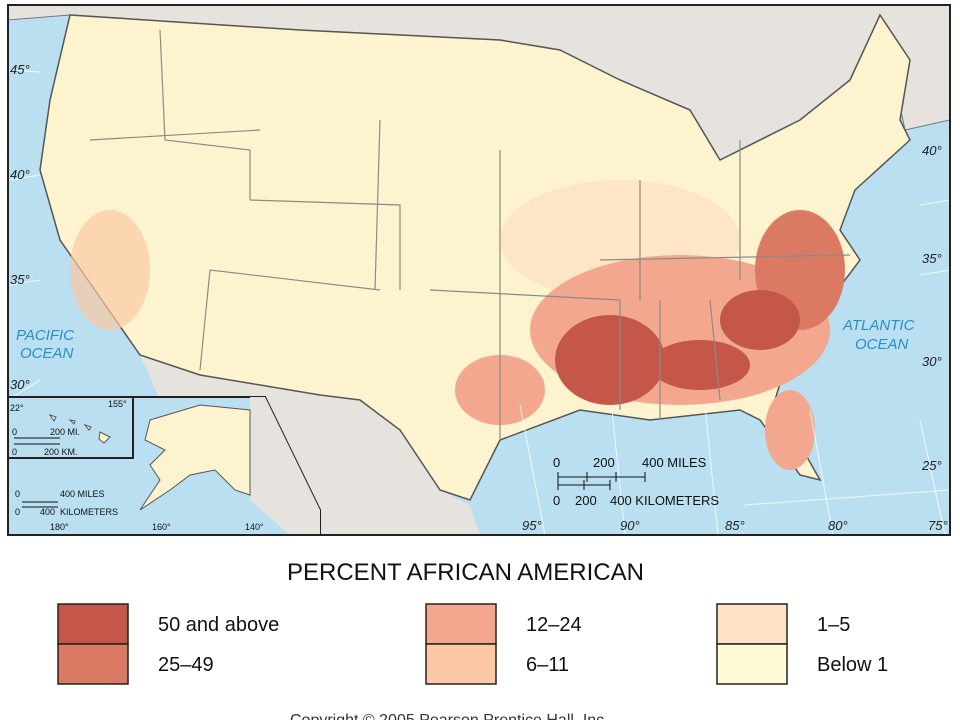  Describe the element at coordinates (20, 69) in the screenshot. I see `latitude-label: 45°` at that location.